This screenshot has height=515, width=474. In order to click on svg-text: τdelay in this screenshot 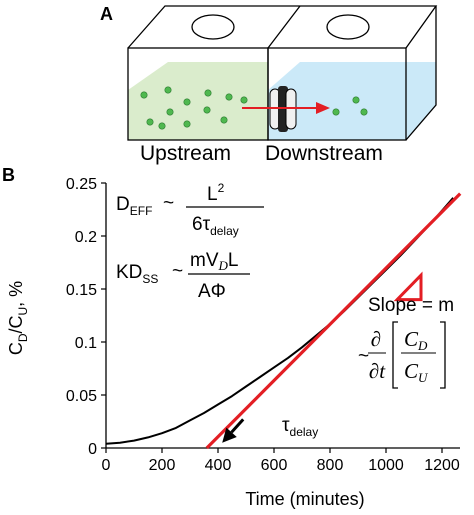, I will do `click(300, 427)`.